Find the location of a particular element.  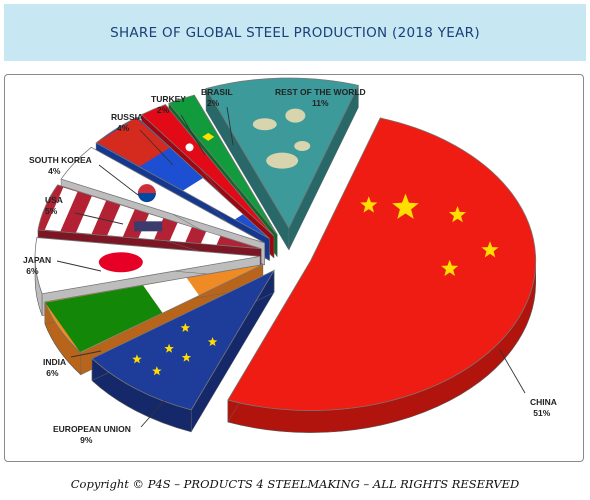

japan-sun-icon is located at coordinates (120, 262).